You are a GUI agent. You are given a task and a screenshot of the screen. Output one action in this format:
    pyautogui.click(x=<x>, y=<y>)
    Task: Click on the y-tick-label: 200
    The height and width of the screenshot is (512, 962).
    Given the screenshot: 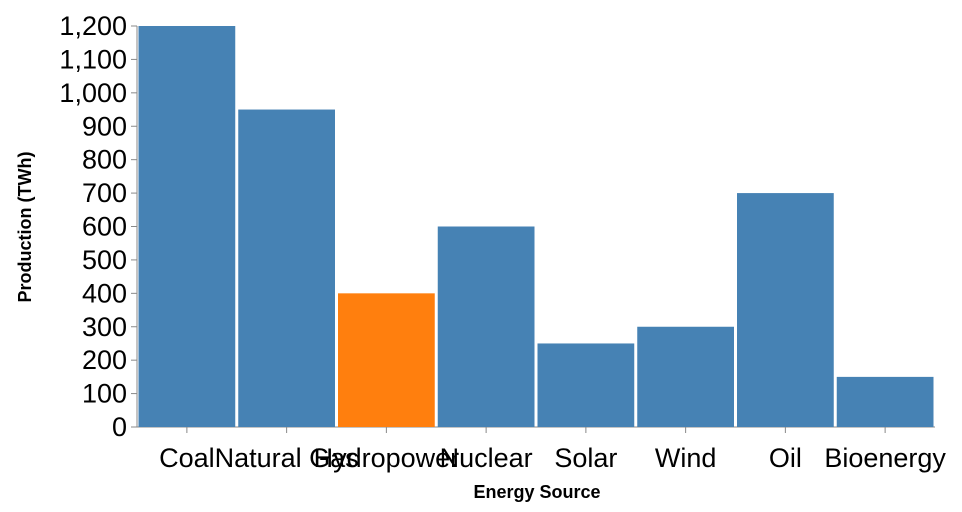 What is the action you would take?
    pyautogui.click(x=104, y=360)
    